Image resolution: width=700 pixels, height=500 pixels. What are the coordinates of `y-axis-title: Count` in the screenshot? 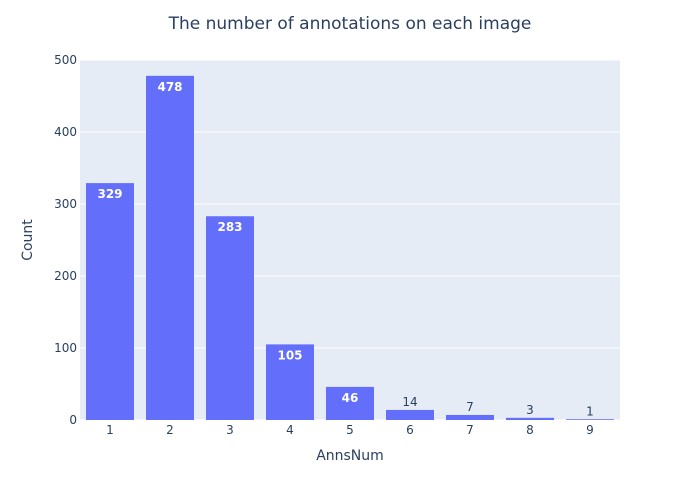 It's located at (28, 240).